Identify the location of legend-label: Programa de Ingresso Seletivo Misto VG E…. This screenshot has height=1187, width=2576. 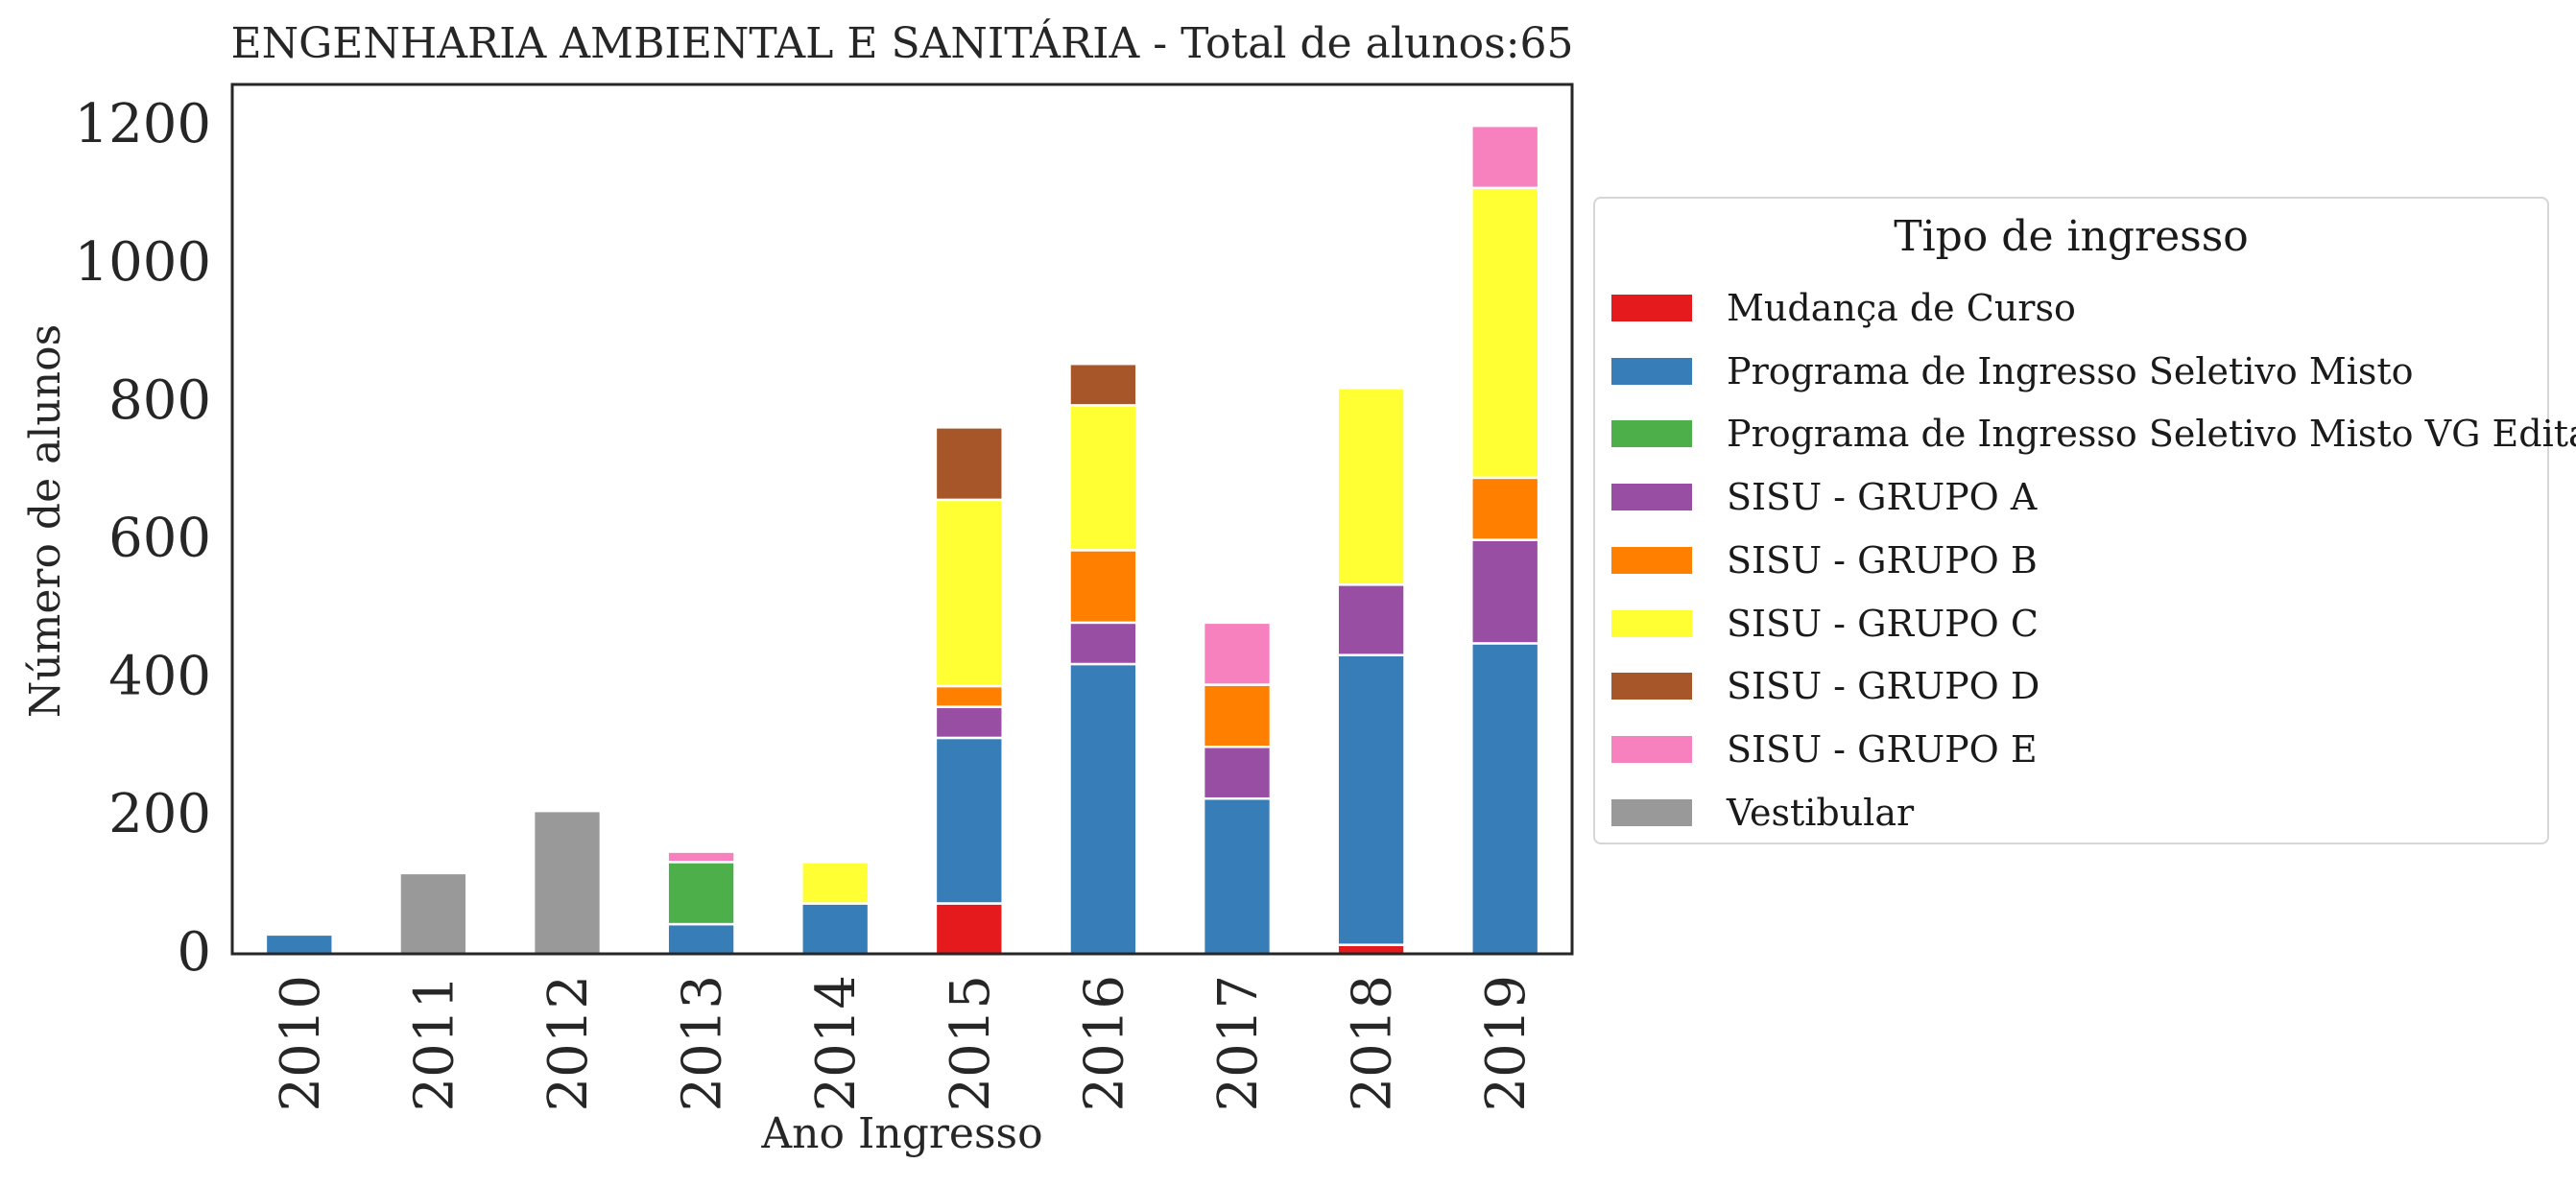
(2151, 434).